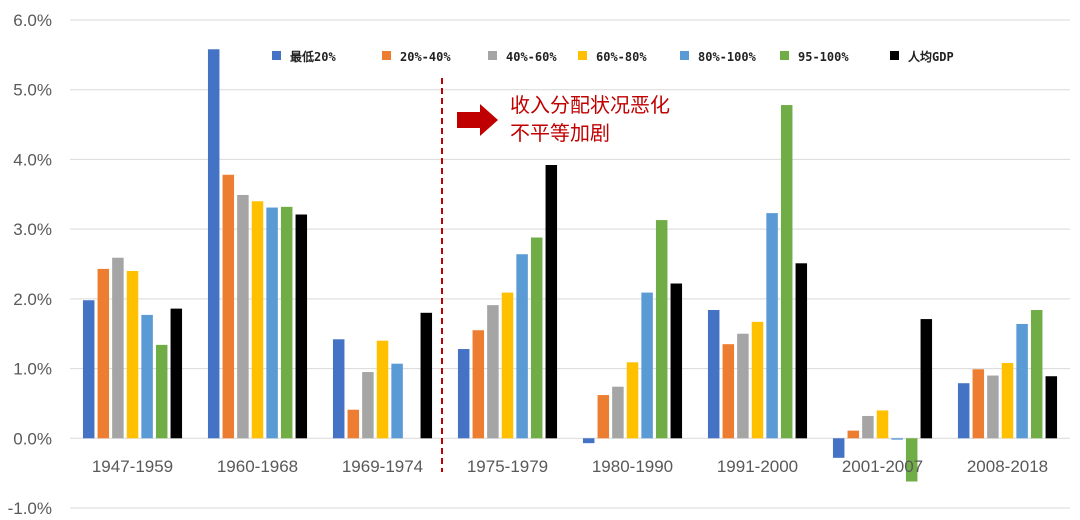 This screenshot has height=520, width=1080. I want to click on annotation: 收入分配状况恶化 不平等加剧, so click(563, 119).